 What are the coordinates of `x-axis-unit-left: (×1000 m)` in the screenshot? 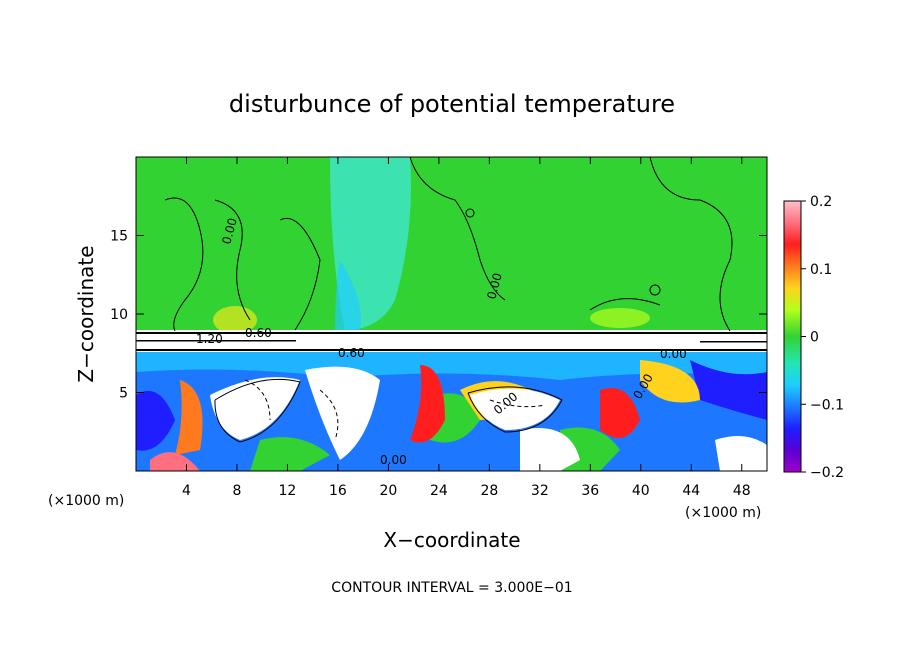 It's located at (86, 501).